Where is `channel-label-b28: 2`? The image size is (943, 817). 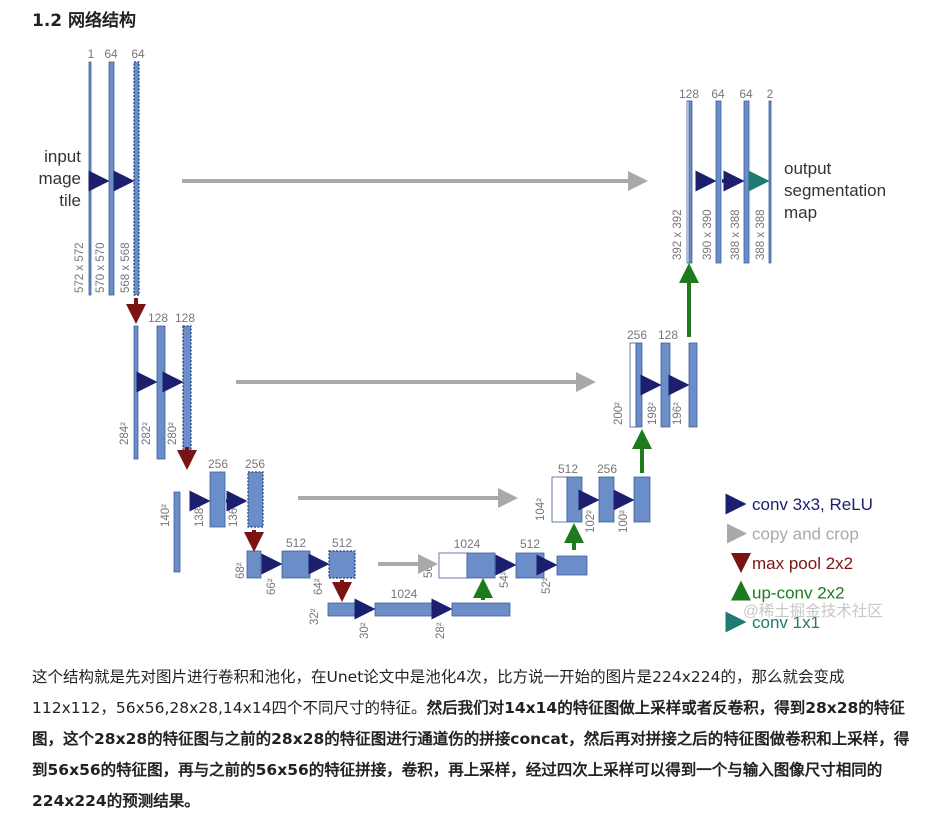 channel-label-b28: 2 is located at coordinates (770, 94).